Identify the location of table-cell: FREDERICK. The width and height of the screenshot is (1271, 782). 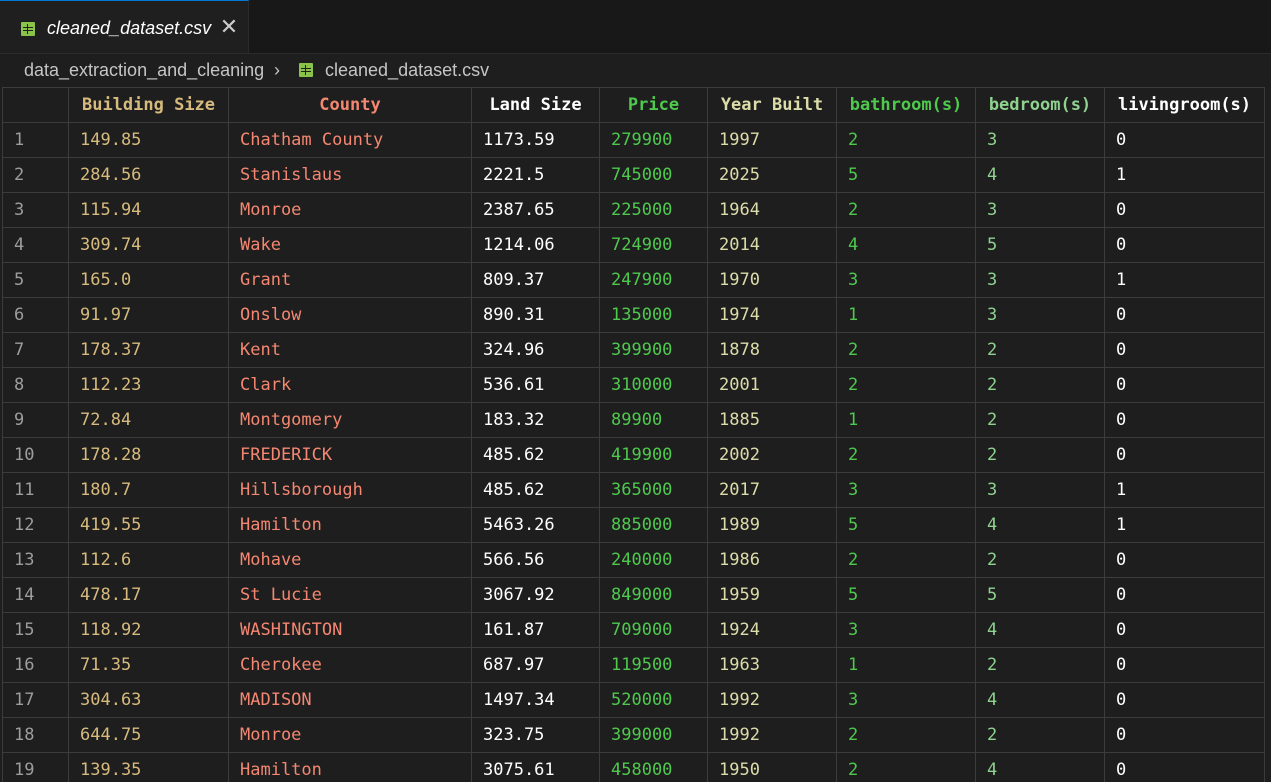
(350, 455).